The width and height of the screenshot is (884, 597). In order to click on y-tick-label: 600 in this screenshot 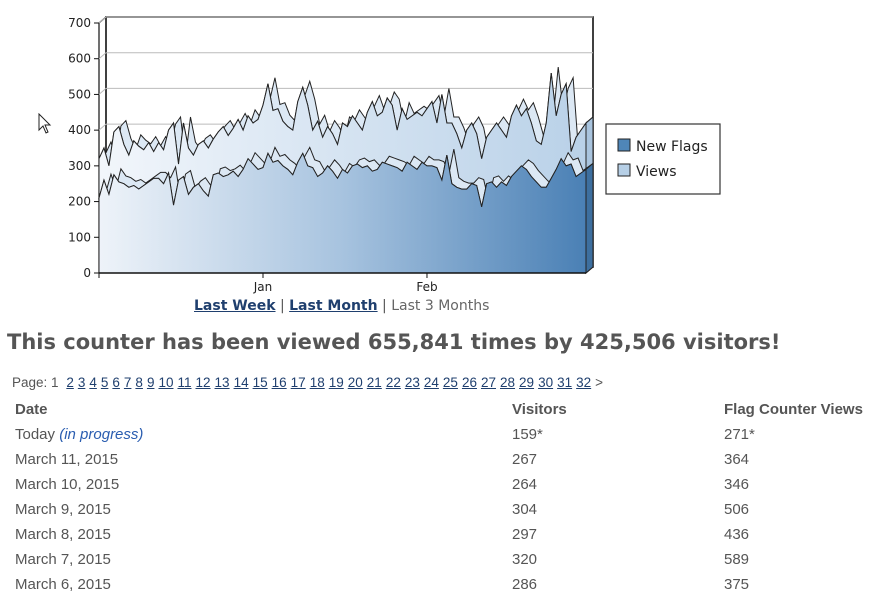, I will do `click(79, 59)`.